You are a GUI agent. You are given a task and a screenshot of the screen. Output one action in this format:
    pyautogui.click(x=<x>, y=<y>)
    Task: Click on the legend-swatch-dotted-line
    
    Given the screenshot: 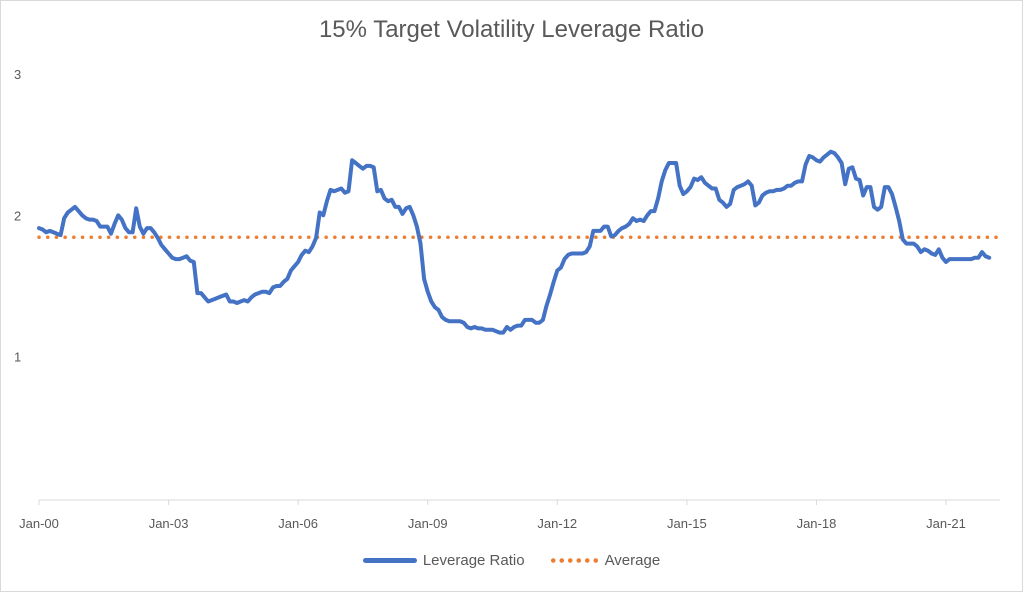 What is the action you would take?
    pyautogui.click(x=573, y=560)
    